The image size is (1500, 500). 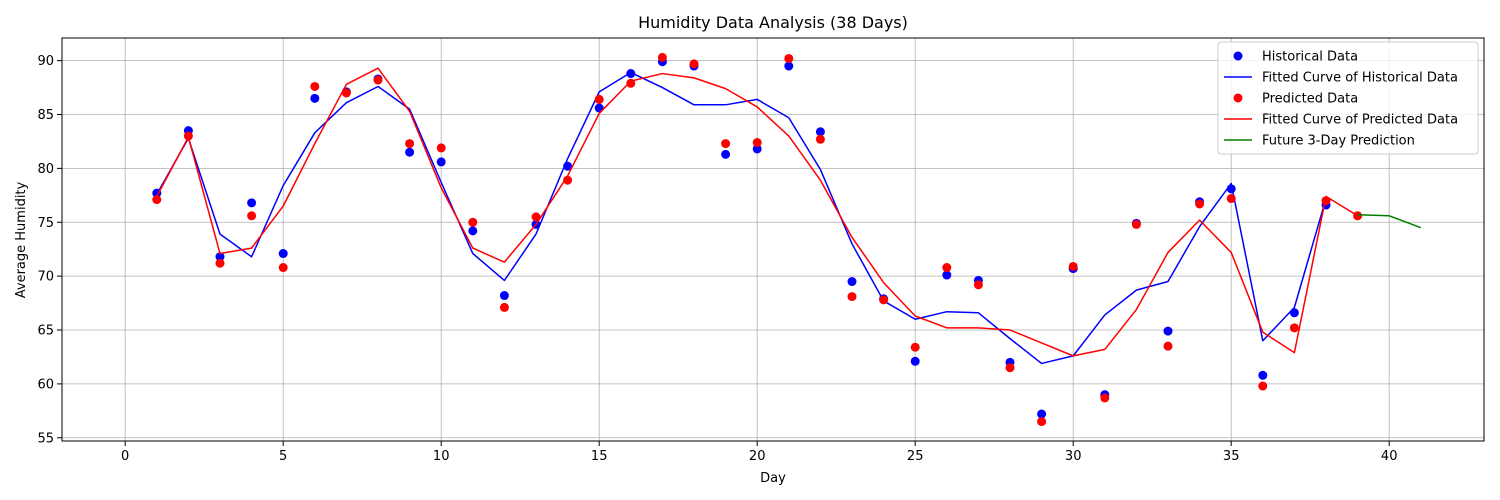 I want to click on x-tick-label: 20, so click(x=757, y=456).